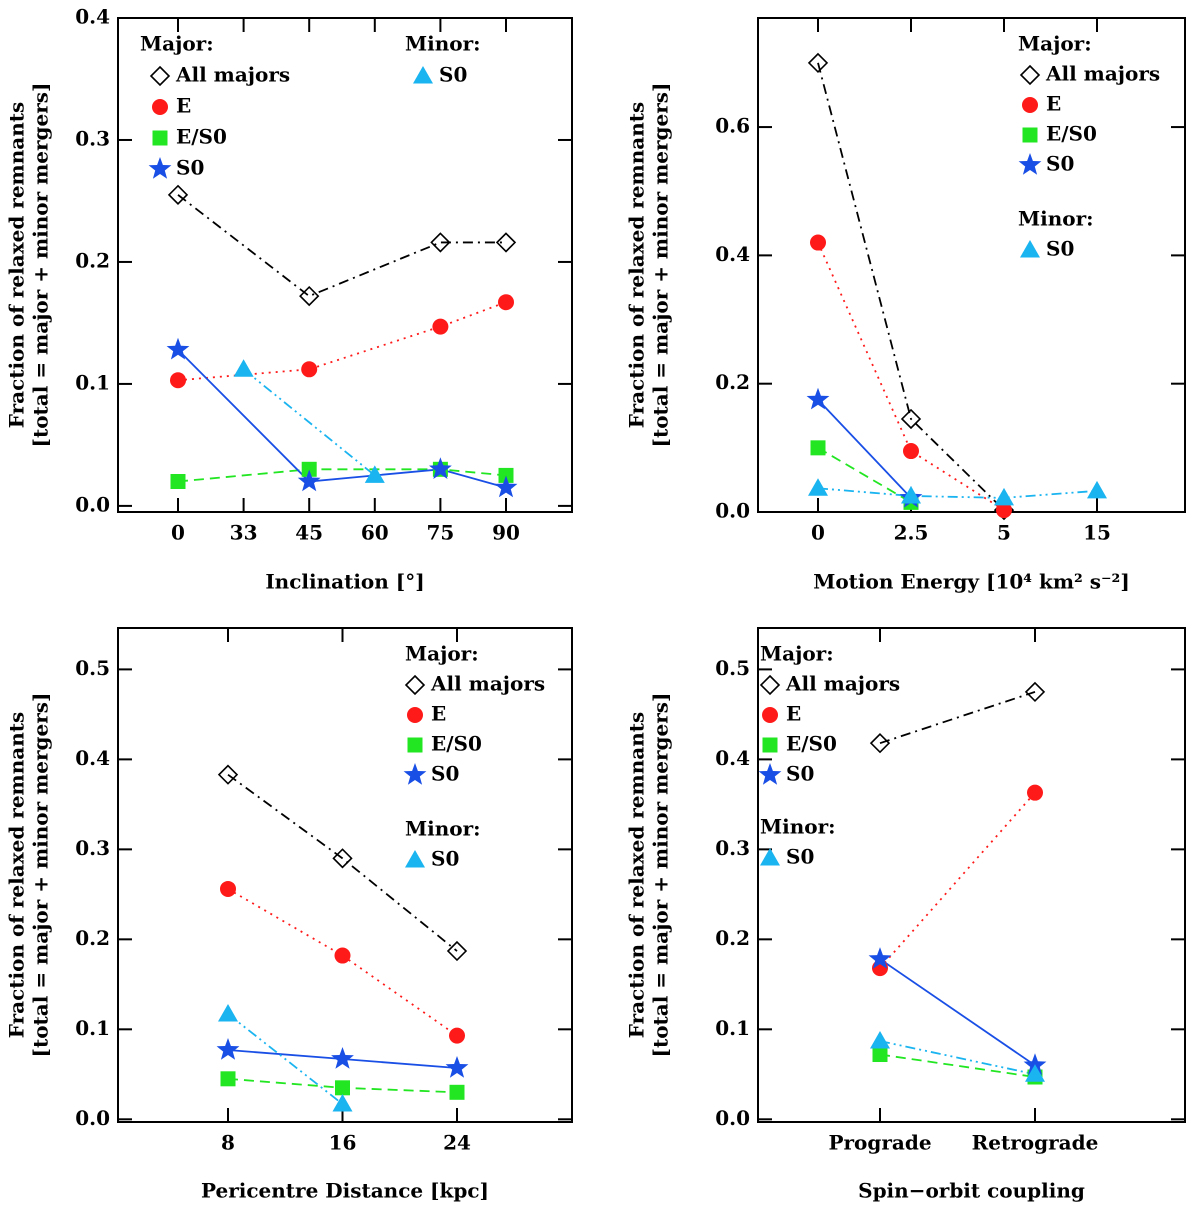 Image resolution: width=1200 pixels, height=1208 pixels. I want to click on x-tick-label: 16, so click(343, 1143).